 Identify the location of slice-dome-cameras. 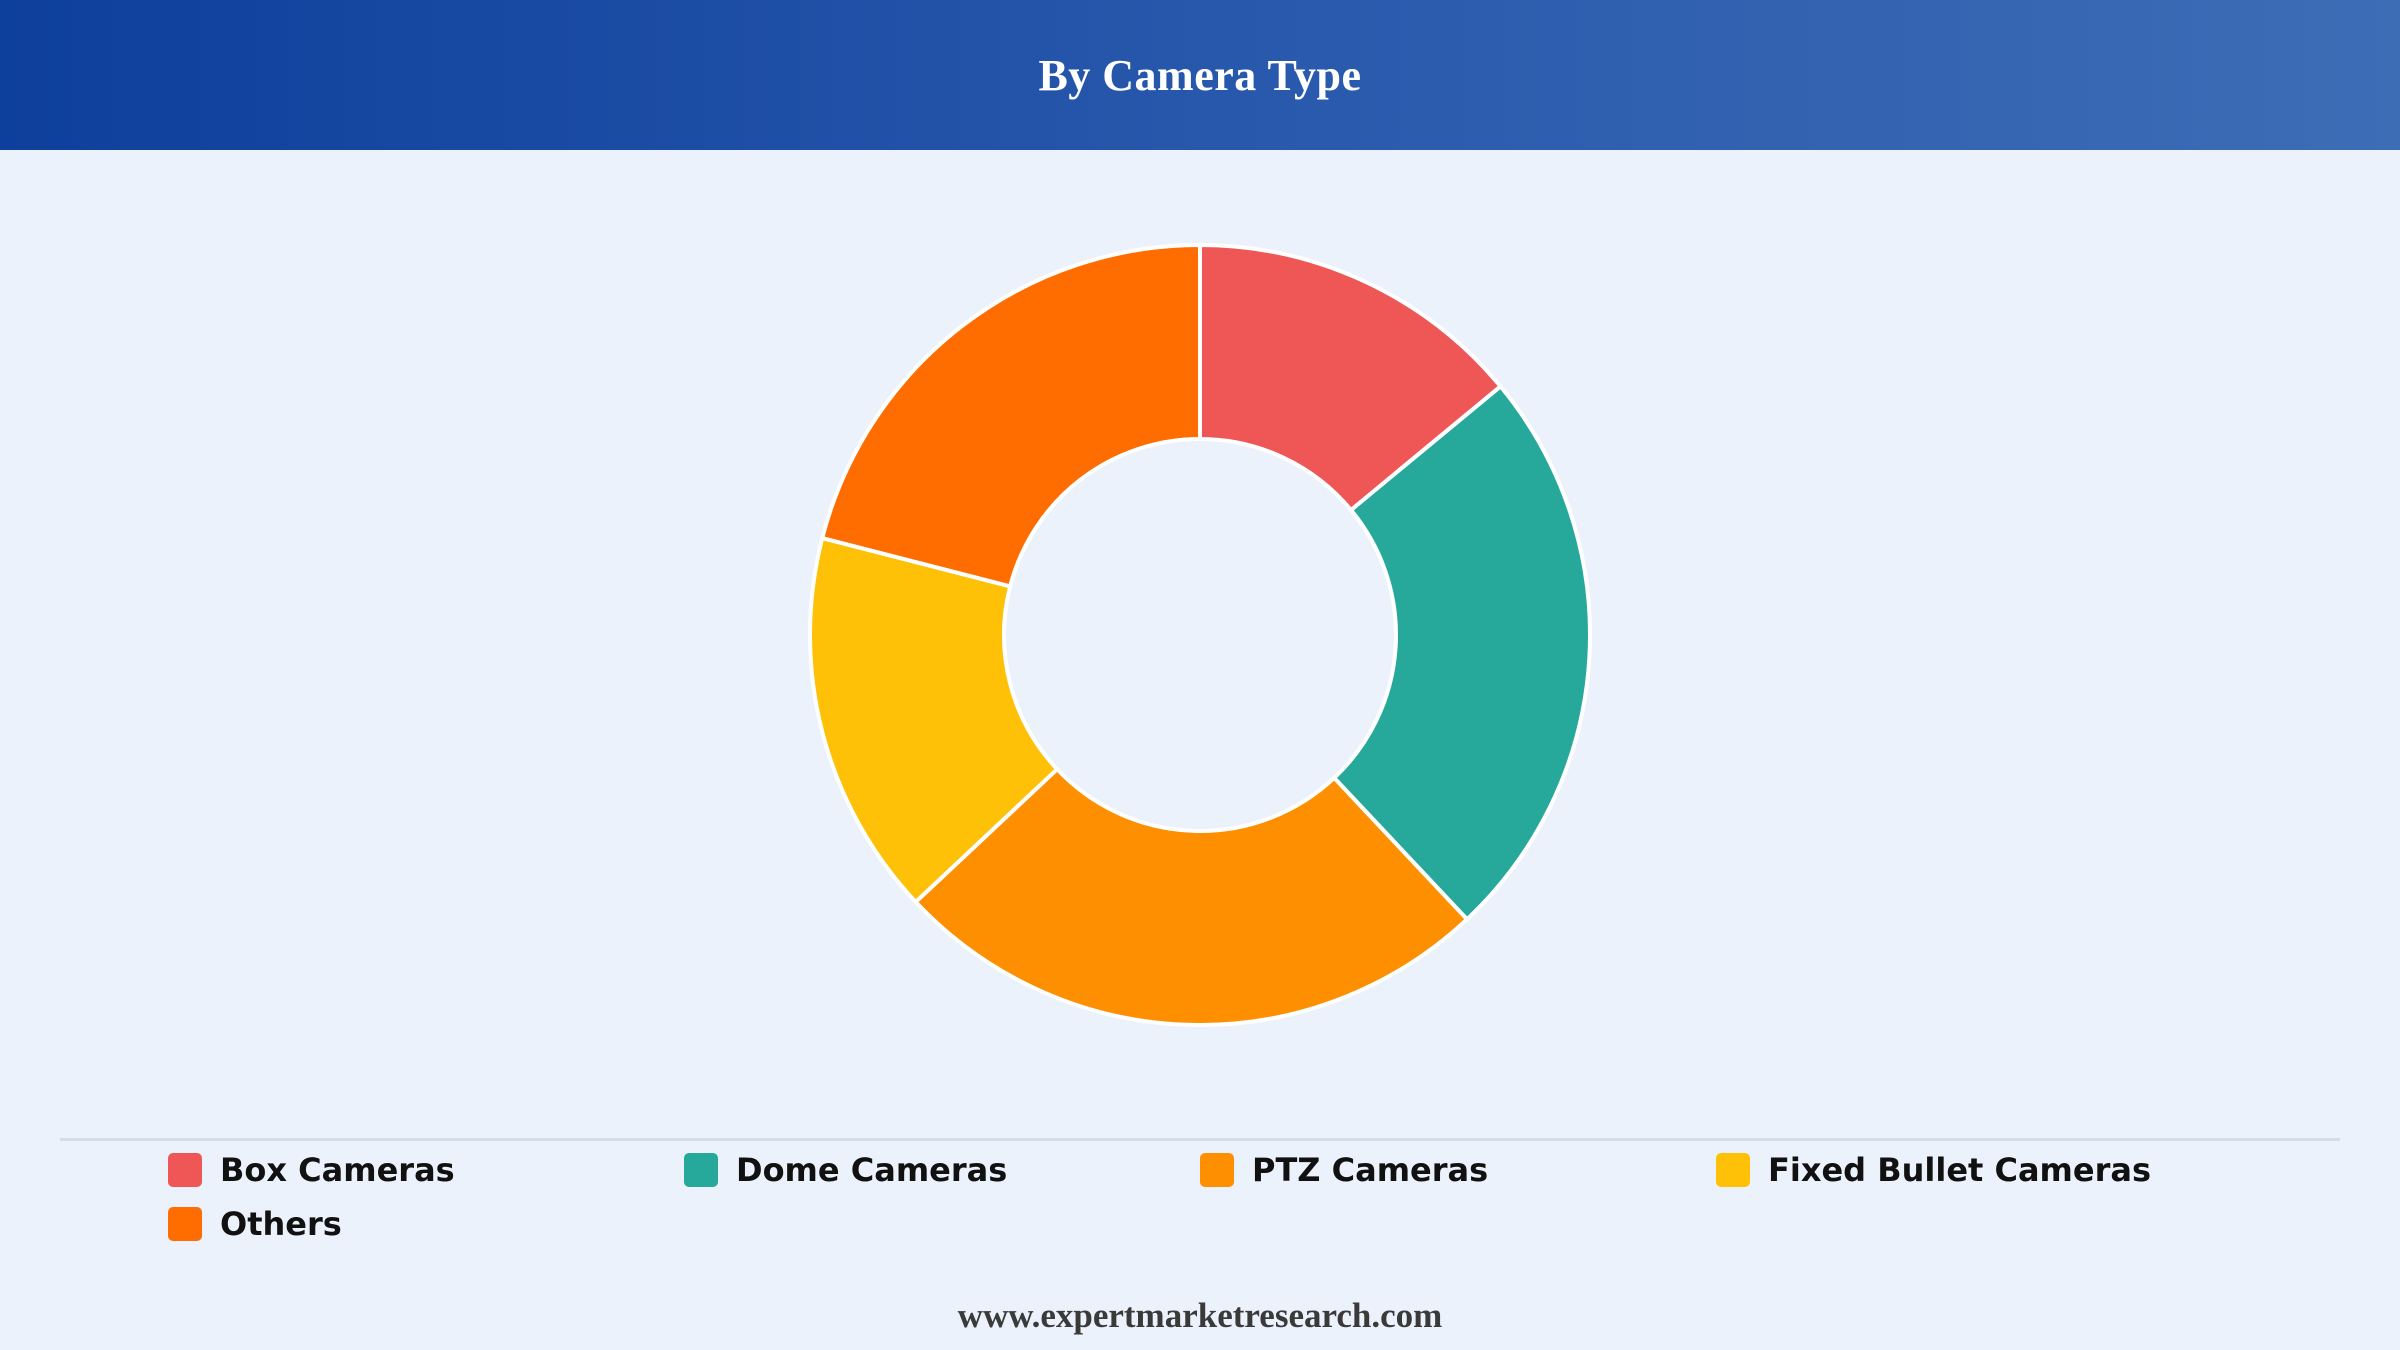
(1462, 653).